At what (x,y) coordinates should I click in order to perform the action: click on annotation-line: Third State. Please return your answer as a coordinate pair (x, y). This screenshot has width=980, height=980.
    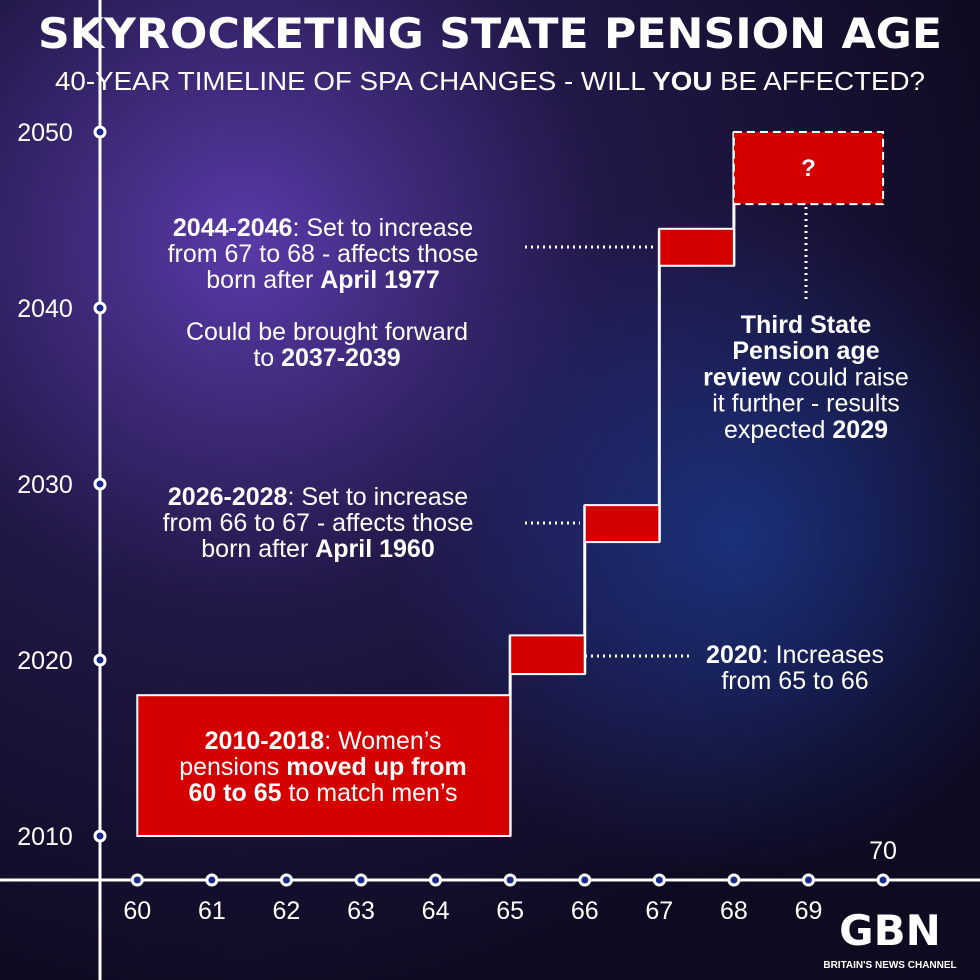
    Looking at the image, I should click on (806, 325).